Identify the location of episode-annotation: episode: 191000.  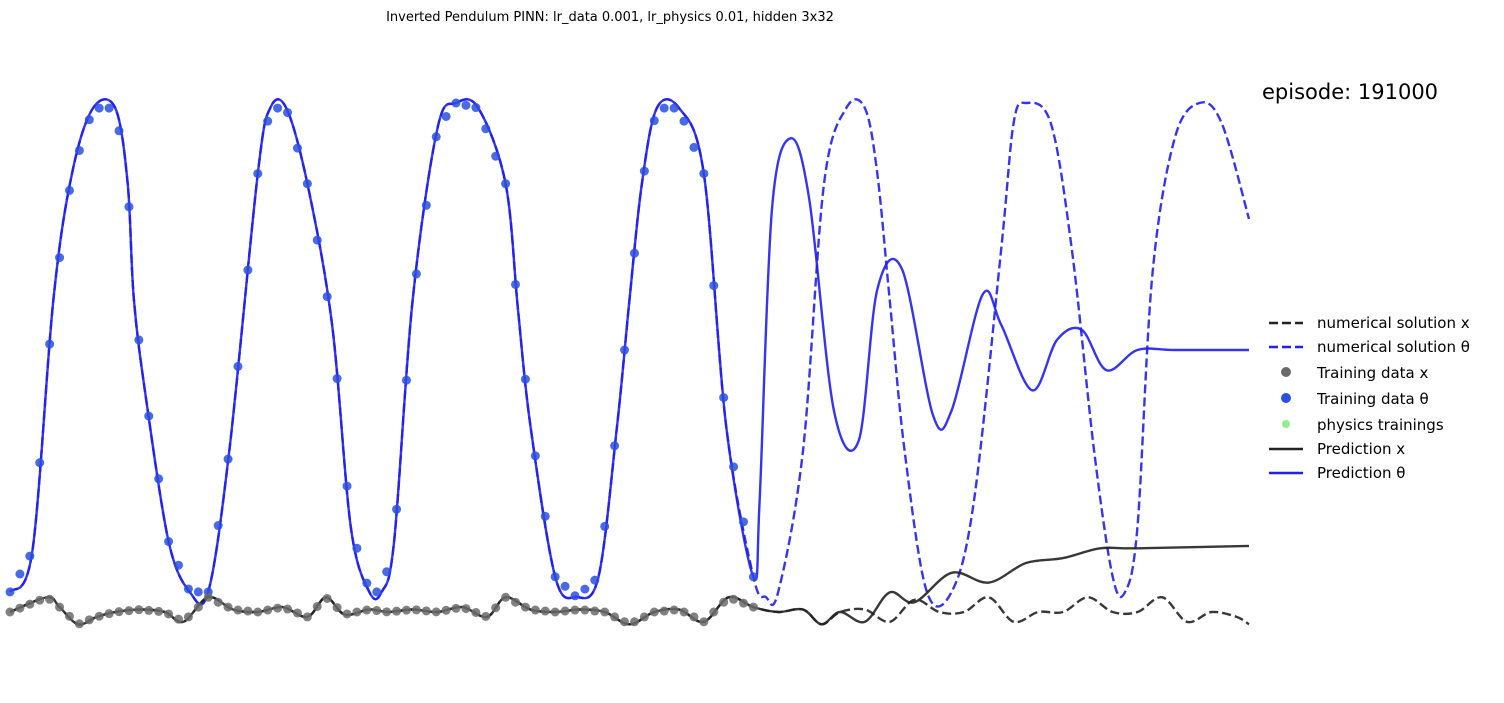
(1350, 92).